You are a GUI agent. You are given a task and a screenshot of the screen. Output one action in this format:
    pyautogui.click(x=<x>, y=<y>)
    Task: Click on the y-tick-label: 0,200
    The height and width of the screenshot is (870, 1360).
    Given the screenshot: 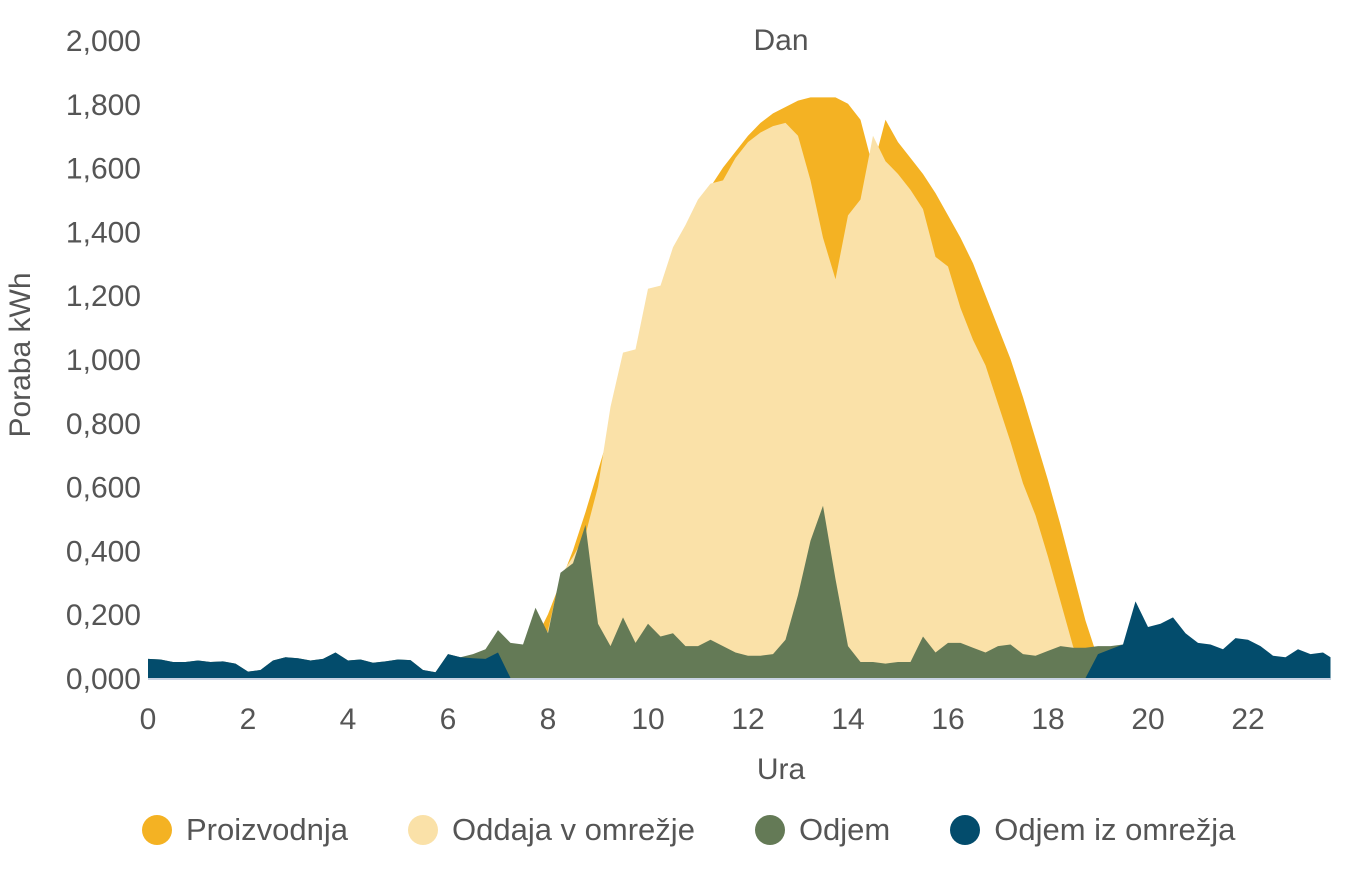 What is the action you would take?
    pyautogui.click(x=103, y=615)
    